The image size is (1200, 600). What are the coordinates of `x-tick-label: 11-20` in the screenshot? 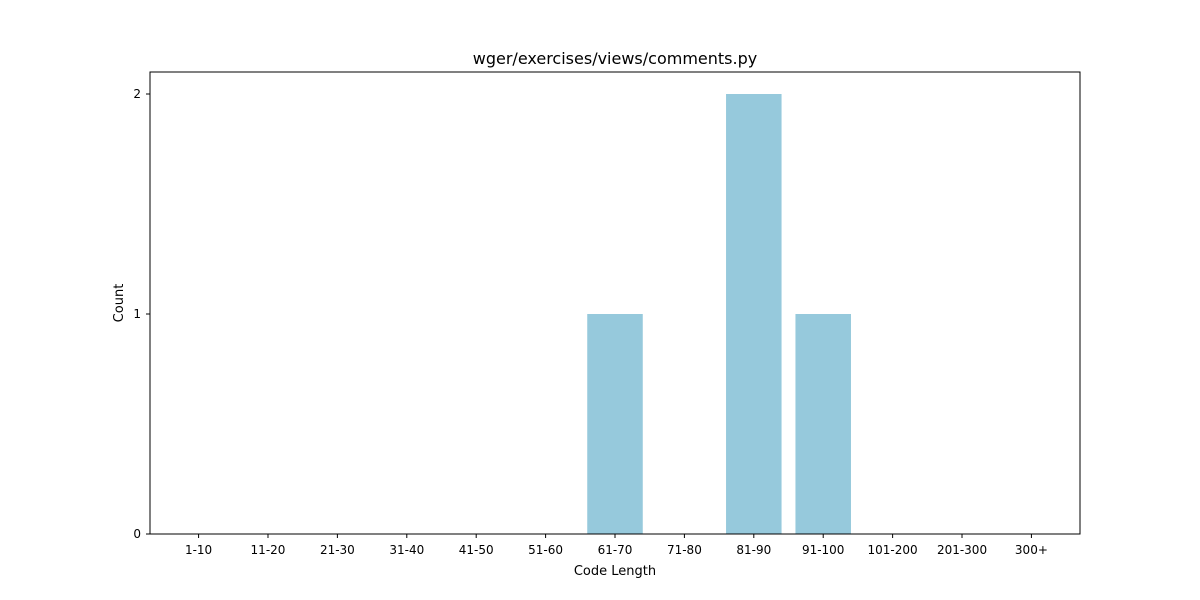 It's located at (268, 550).